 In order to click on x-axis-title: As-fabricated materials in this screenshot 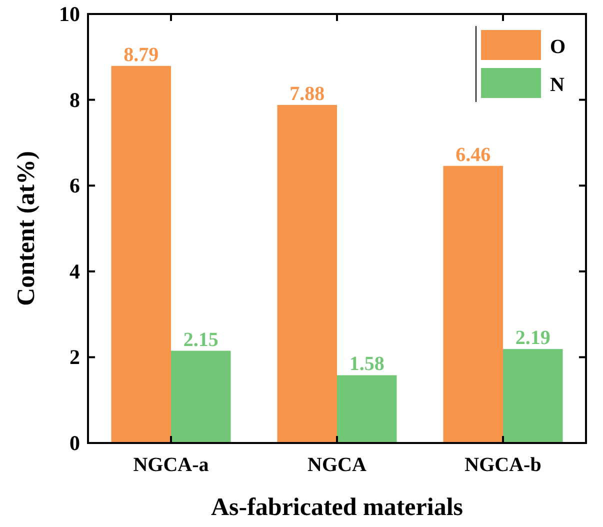, I will do `click(337, 507)`.